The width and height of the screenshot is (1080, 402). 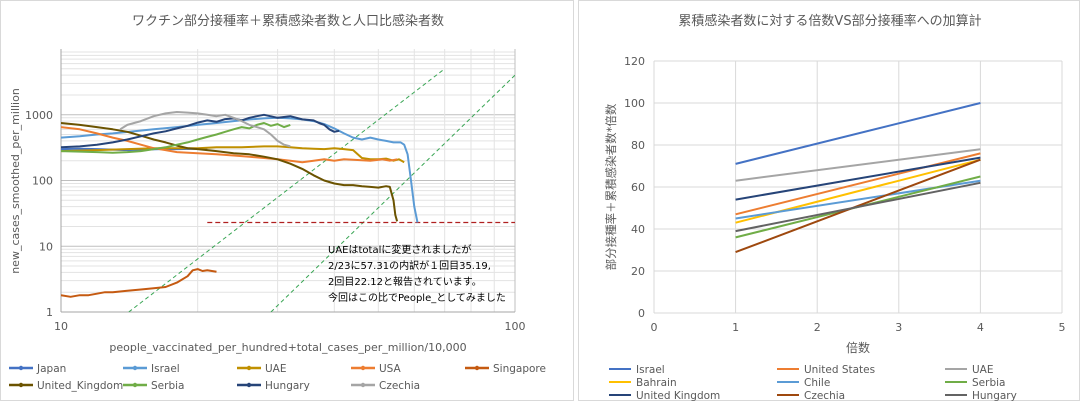 I want to click on series-line-israel, so click(x=858, y=133).